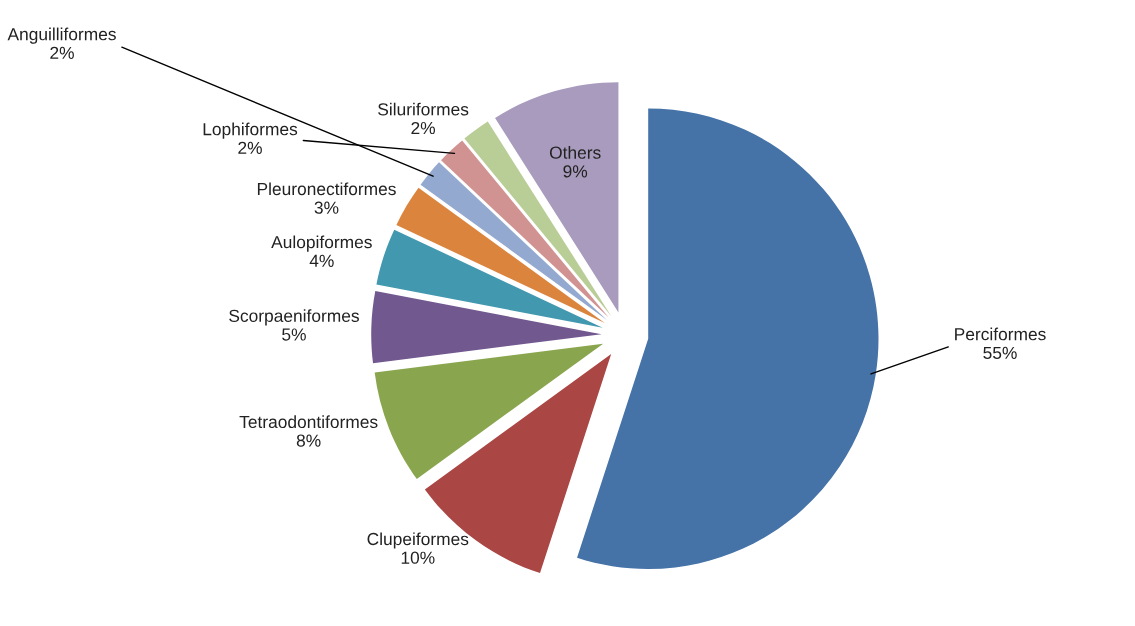 The width and height of the screenshot is (1135, 626). Describe the element at coordinates (61, 35) in the screenshot. I see `slice-label: Anguilliformes` at that location.